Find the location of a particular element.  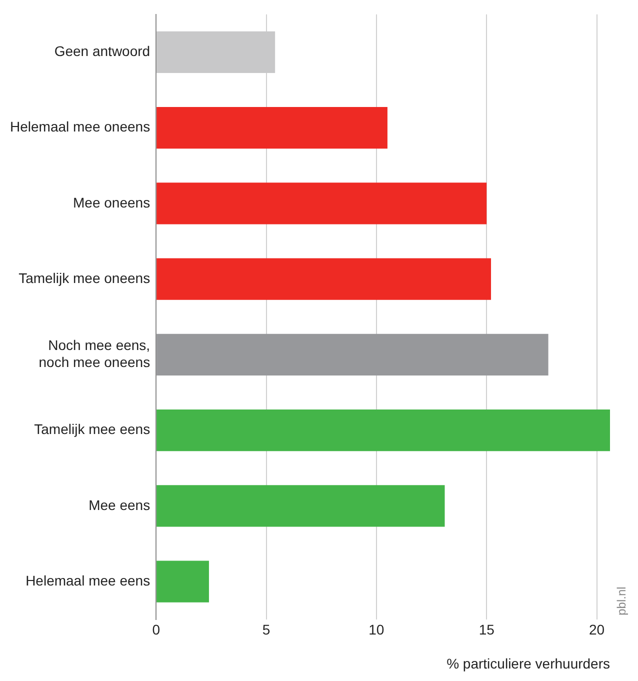

x-tick-label: 20 is located at coordinates (596, 630).